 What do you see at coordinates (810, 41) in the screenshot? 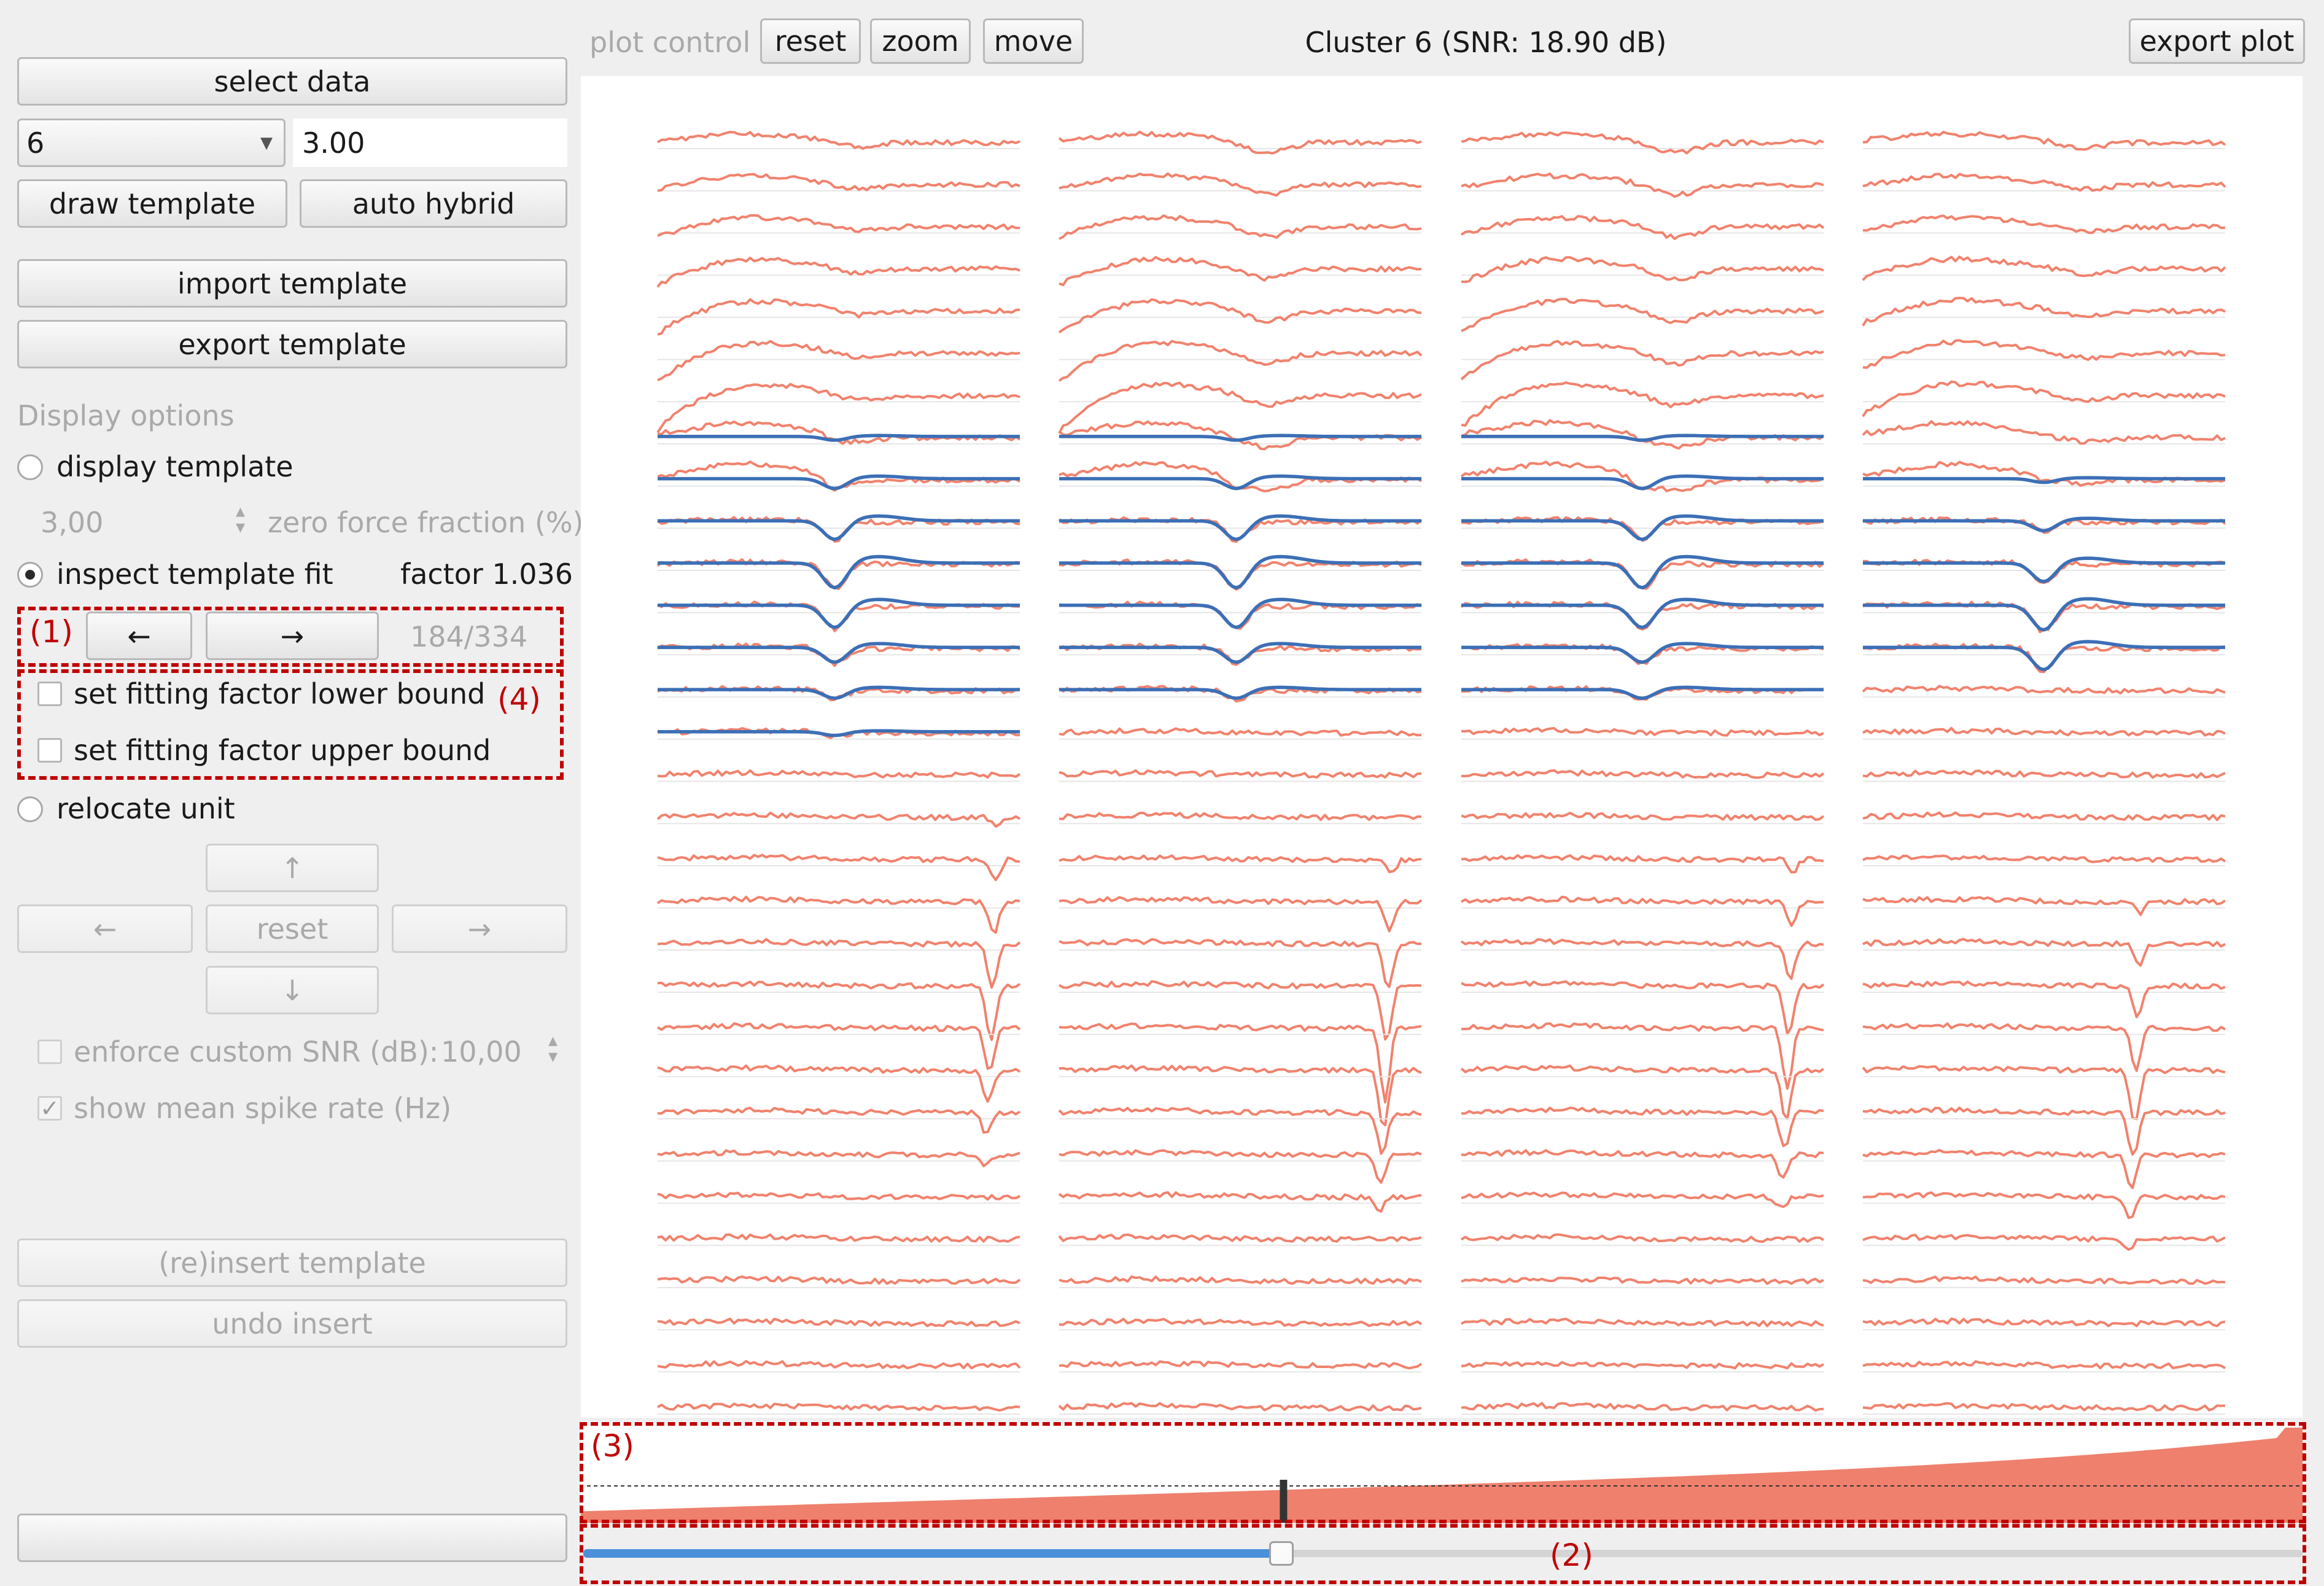
I see `plot-reset-button: reset` at bounding box center [810, 41].